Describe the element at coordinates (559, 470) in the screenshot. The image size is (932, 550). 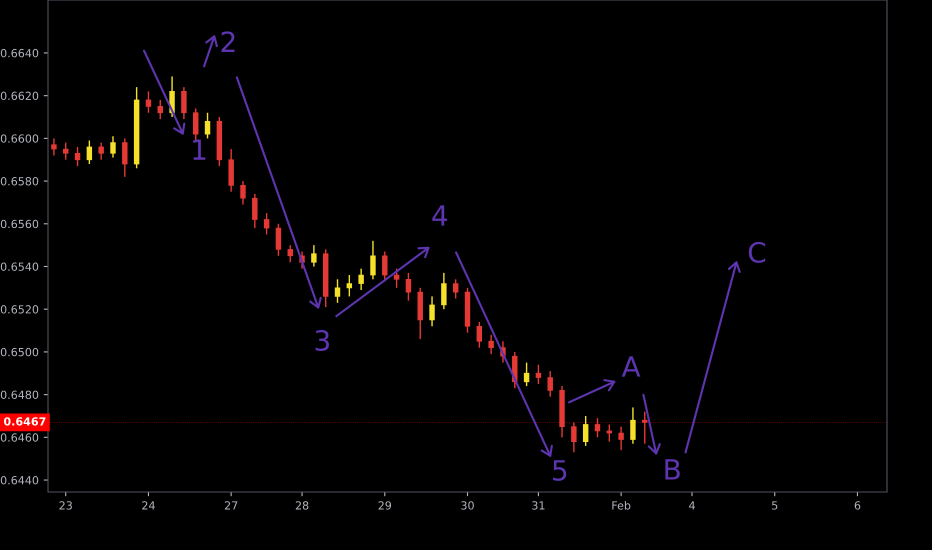
I see `annotation: 5` at that location.